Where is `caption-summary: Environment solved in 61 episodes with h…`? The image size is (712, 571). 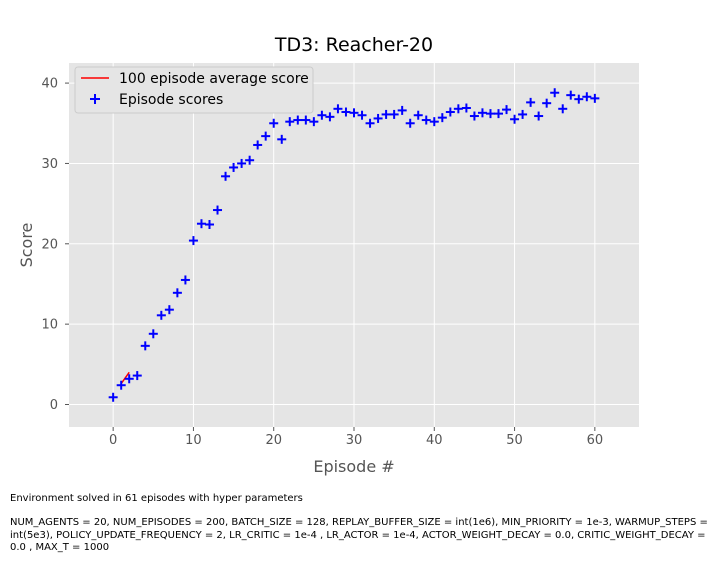 caption-summary: Environment solved in 61 episodes with h… is located at coordinates (156, 498).